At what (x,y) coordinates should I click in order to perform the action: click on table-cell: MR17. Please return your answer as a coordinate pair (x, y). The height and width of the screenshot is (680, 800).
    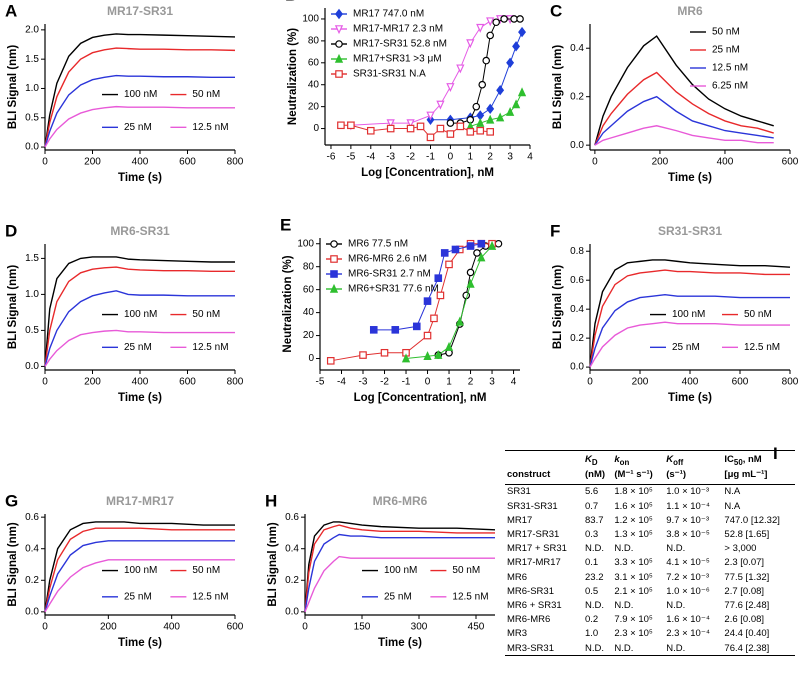
    Looking at the image, I should click on (520, 520).